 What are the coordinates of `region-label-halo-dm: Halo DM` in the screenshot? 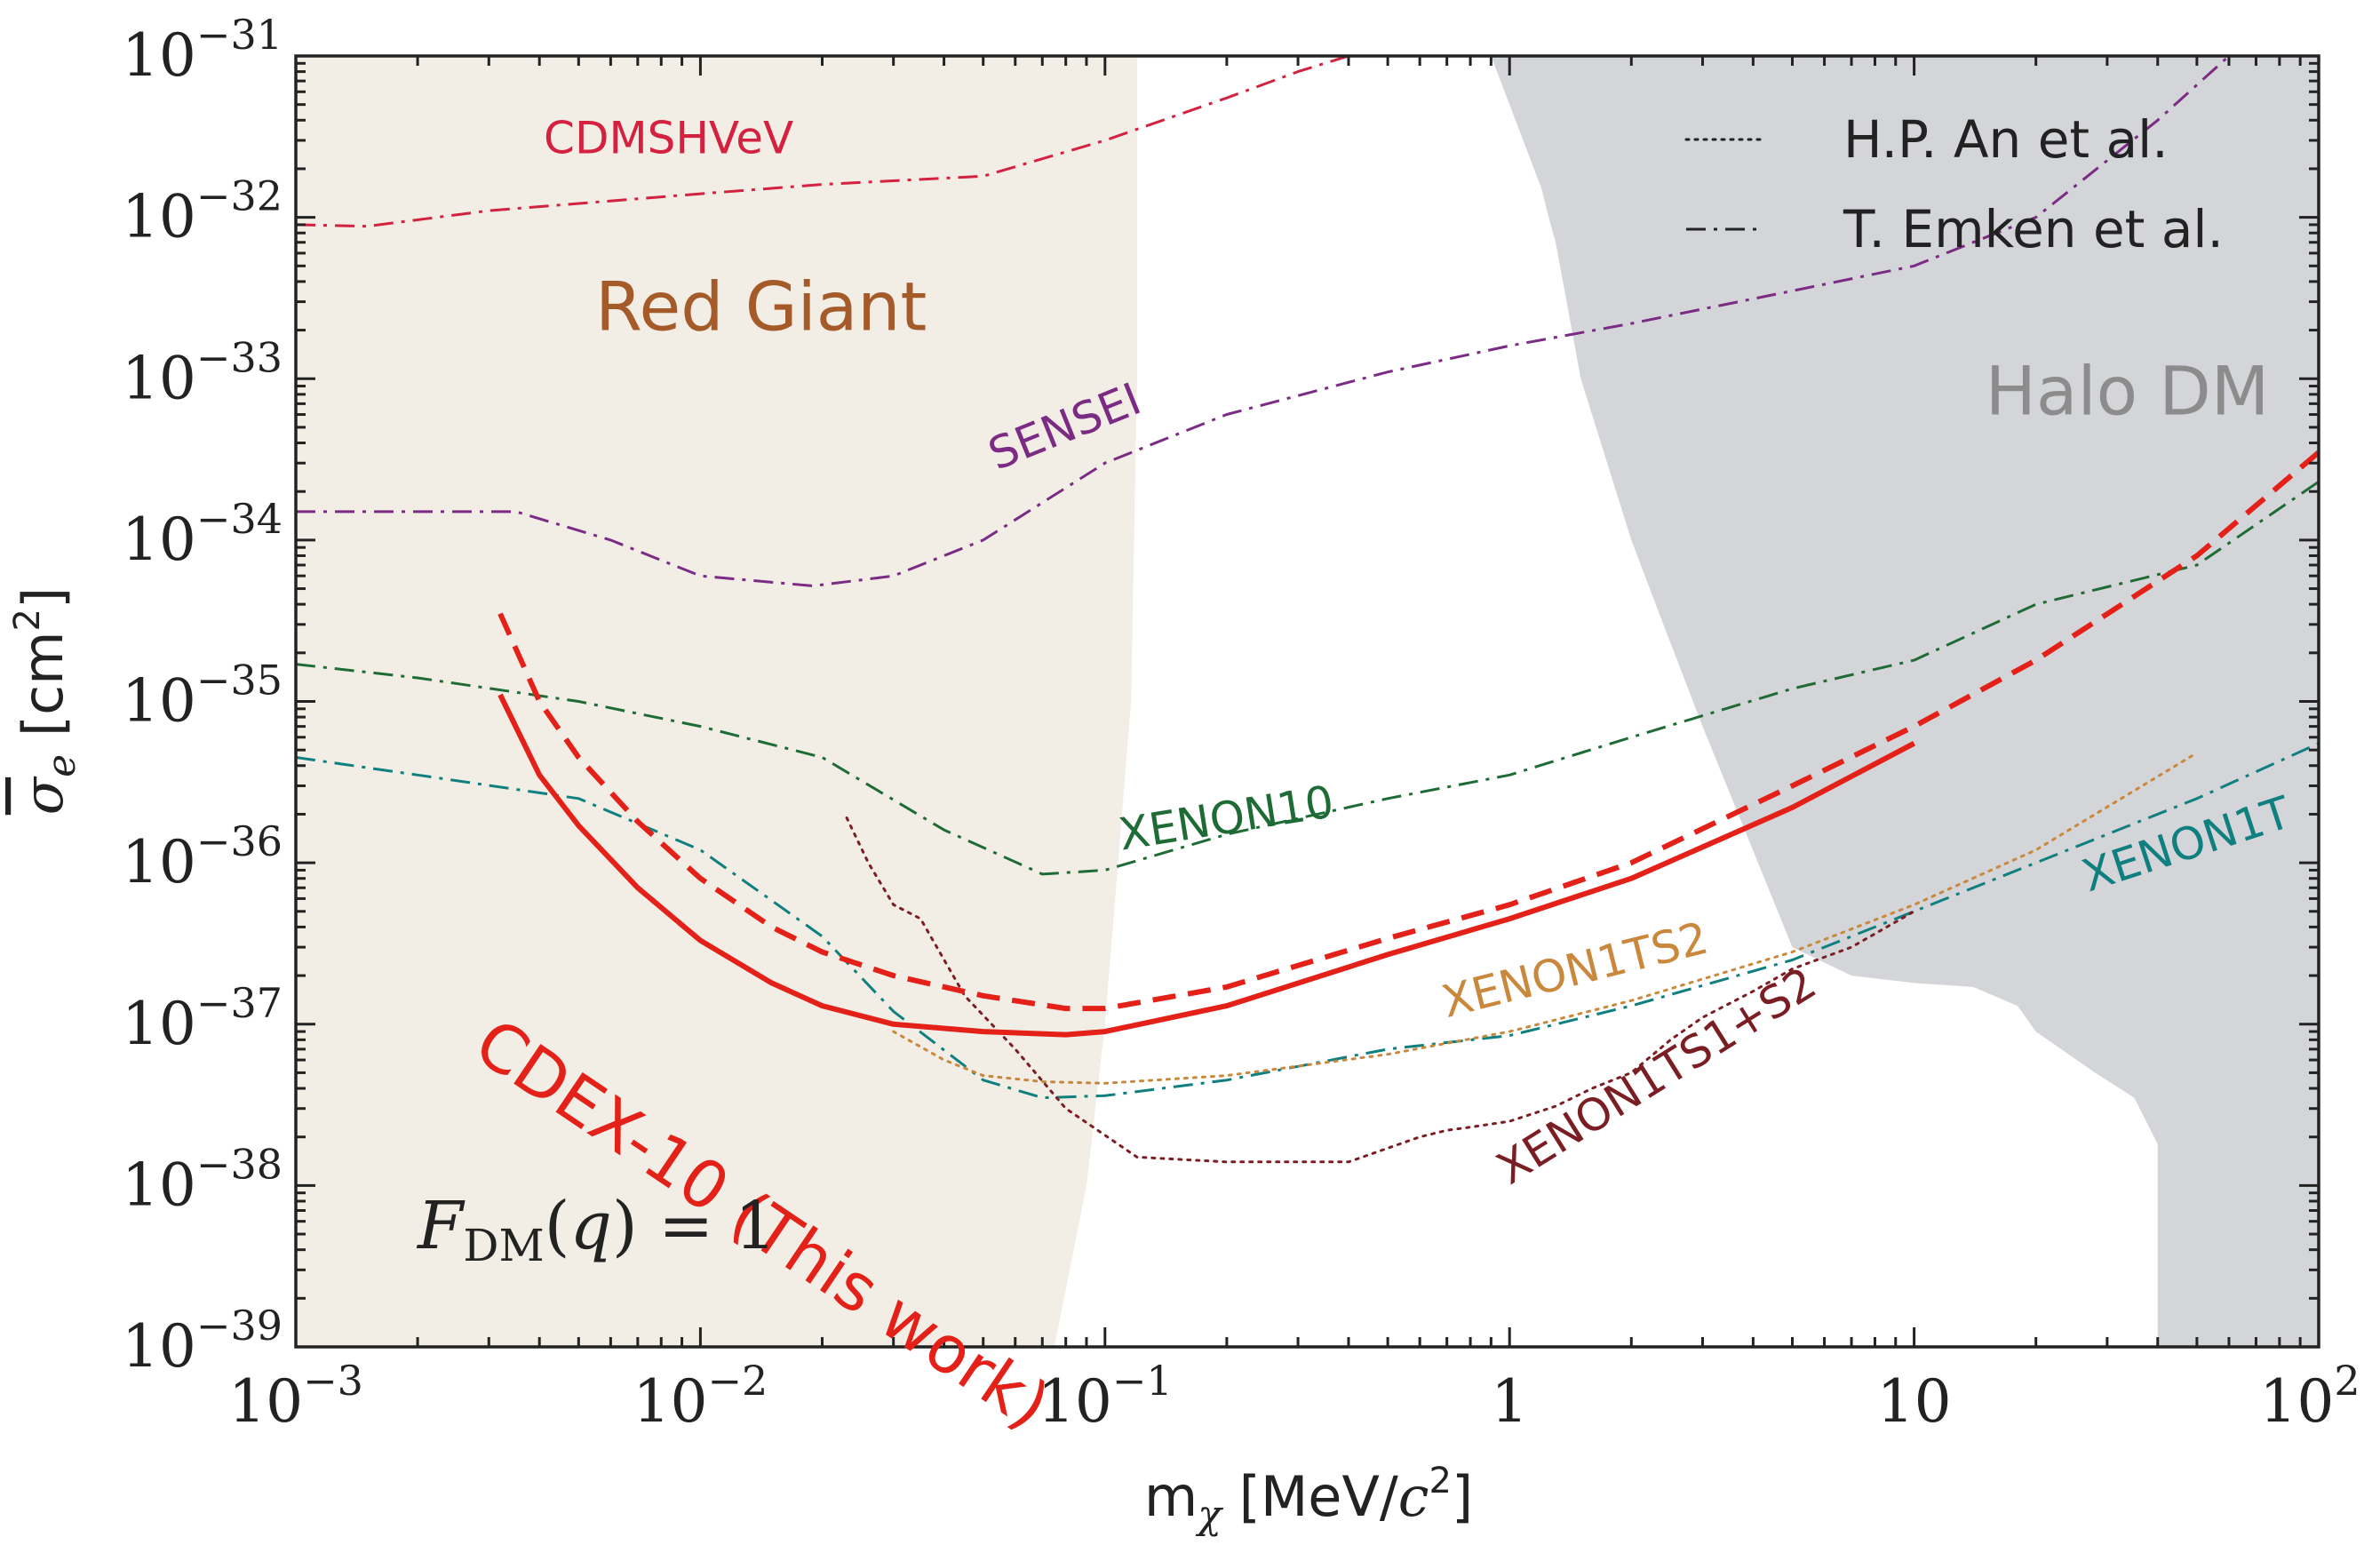 It's located at (2128, 391).